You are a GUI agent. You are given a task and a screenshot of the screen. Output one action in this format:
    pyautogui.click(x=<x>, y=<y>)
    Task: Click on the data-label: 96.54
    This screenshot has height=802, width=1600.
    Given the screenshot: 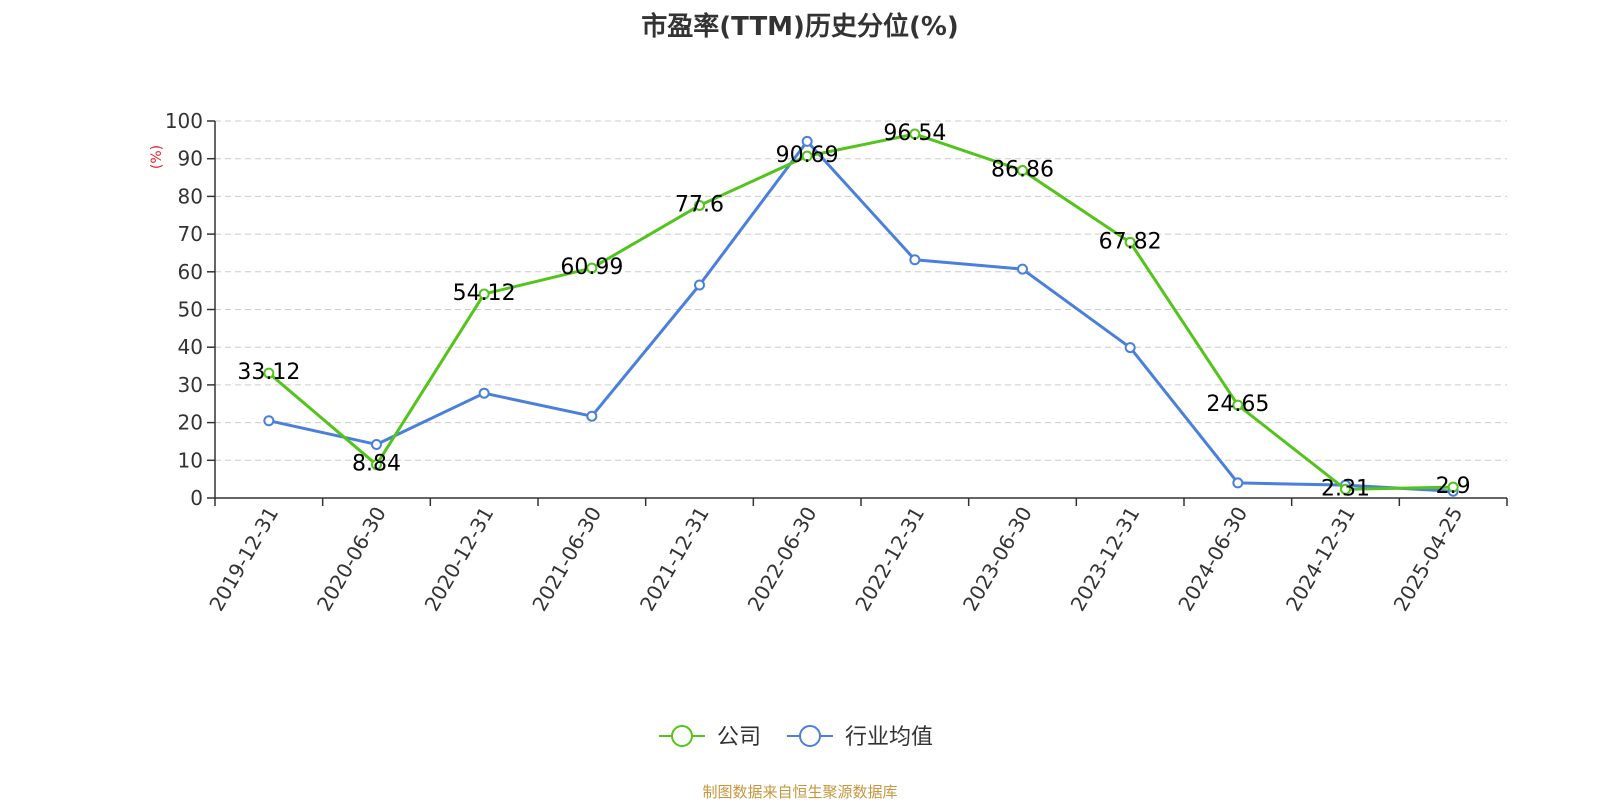 What is the action you would take?
    pyautogui.click(x=914, y=133)
    